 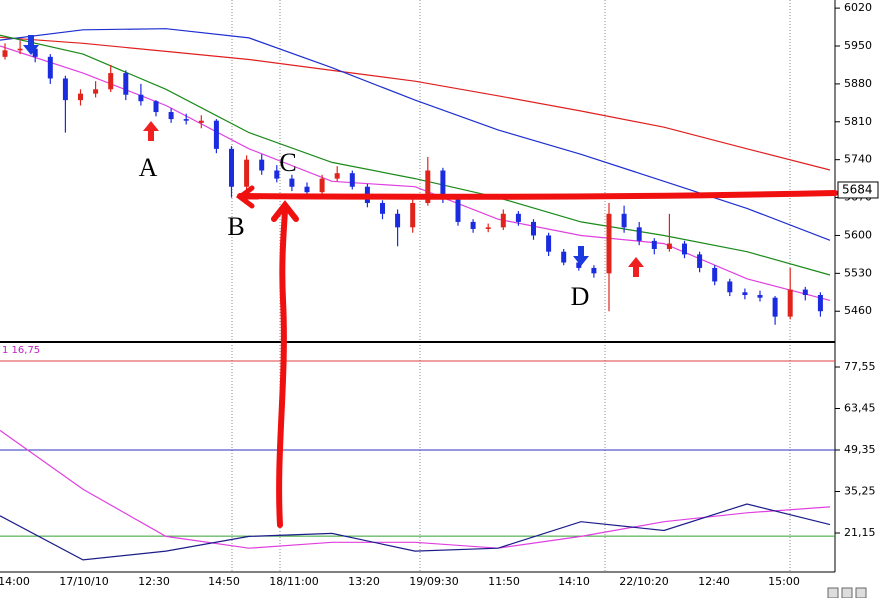 I want to click on last-price-box, so click(x=858, y=190).